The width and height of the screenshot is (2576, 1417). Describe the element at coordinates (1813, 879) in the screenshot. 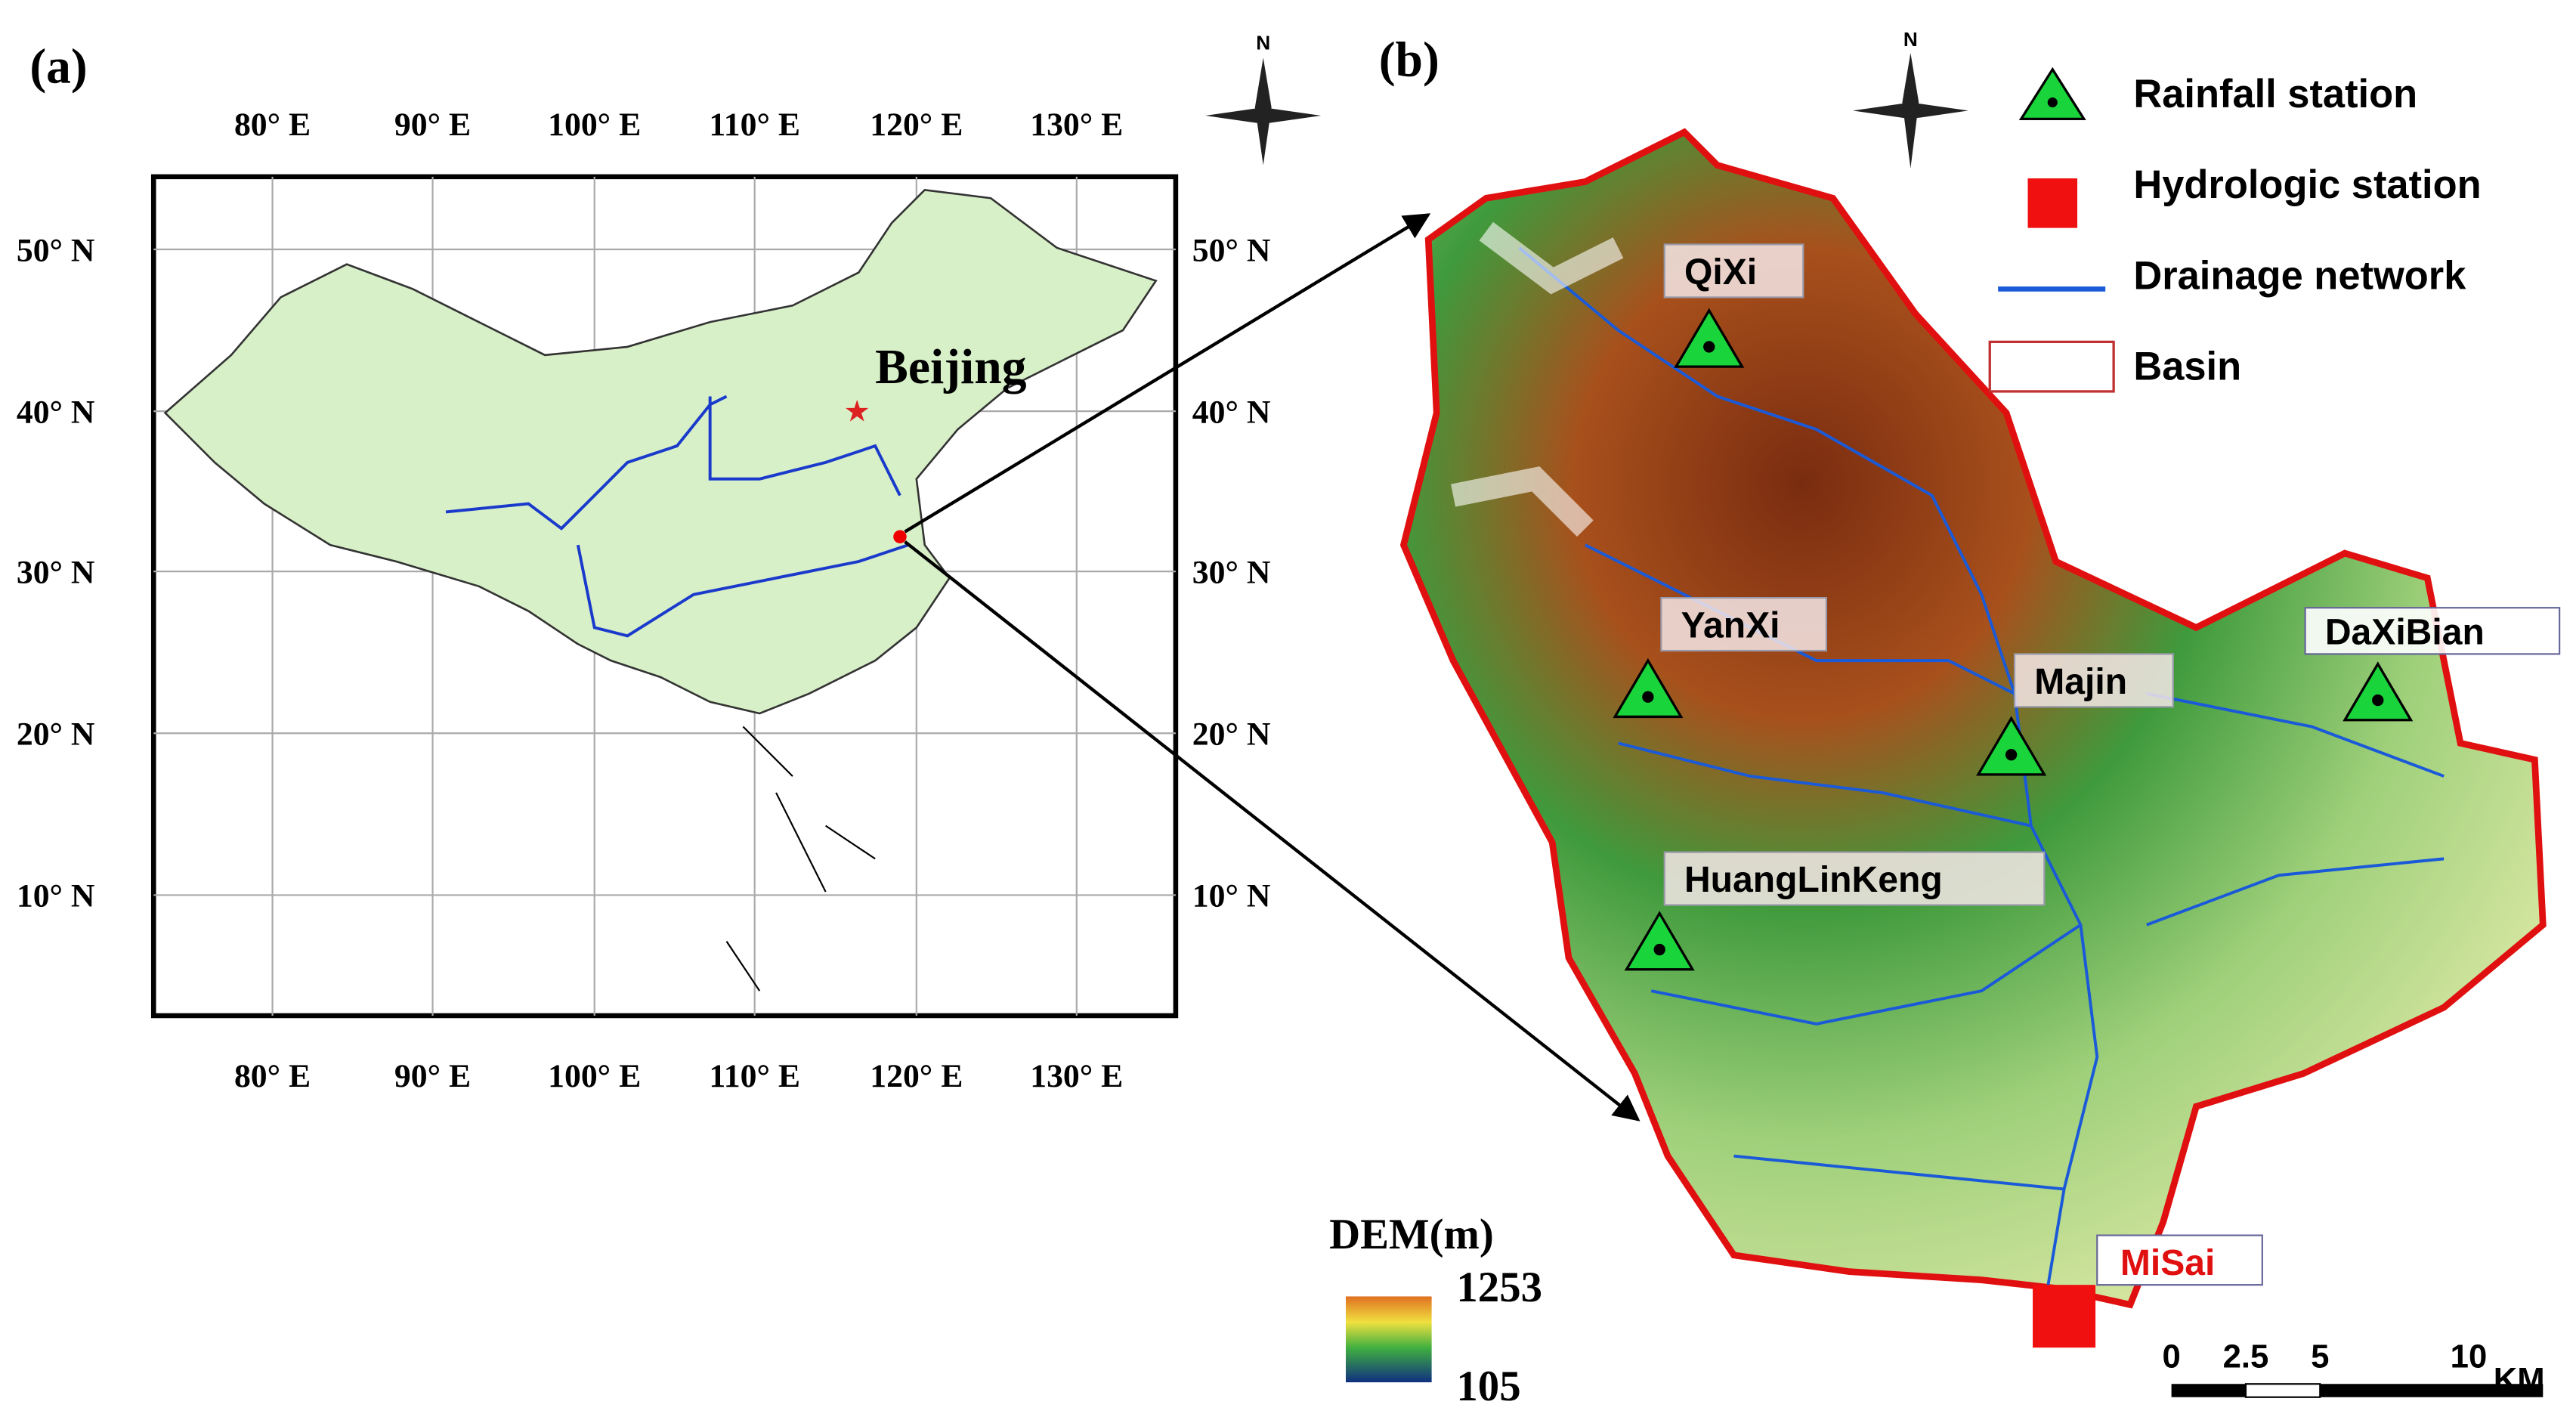

I see `station-label: HuangLinKeng` at that location.